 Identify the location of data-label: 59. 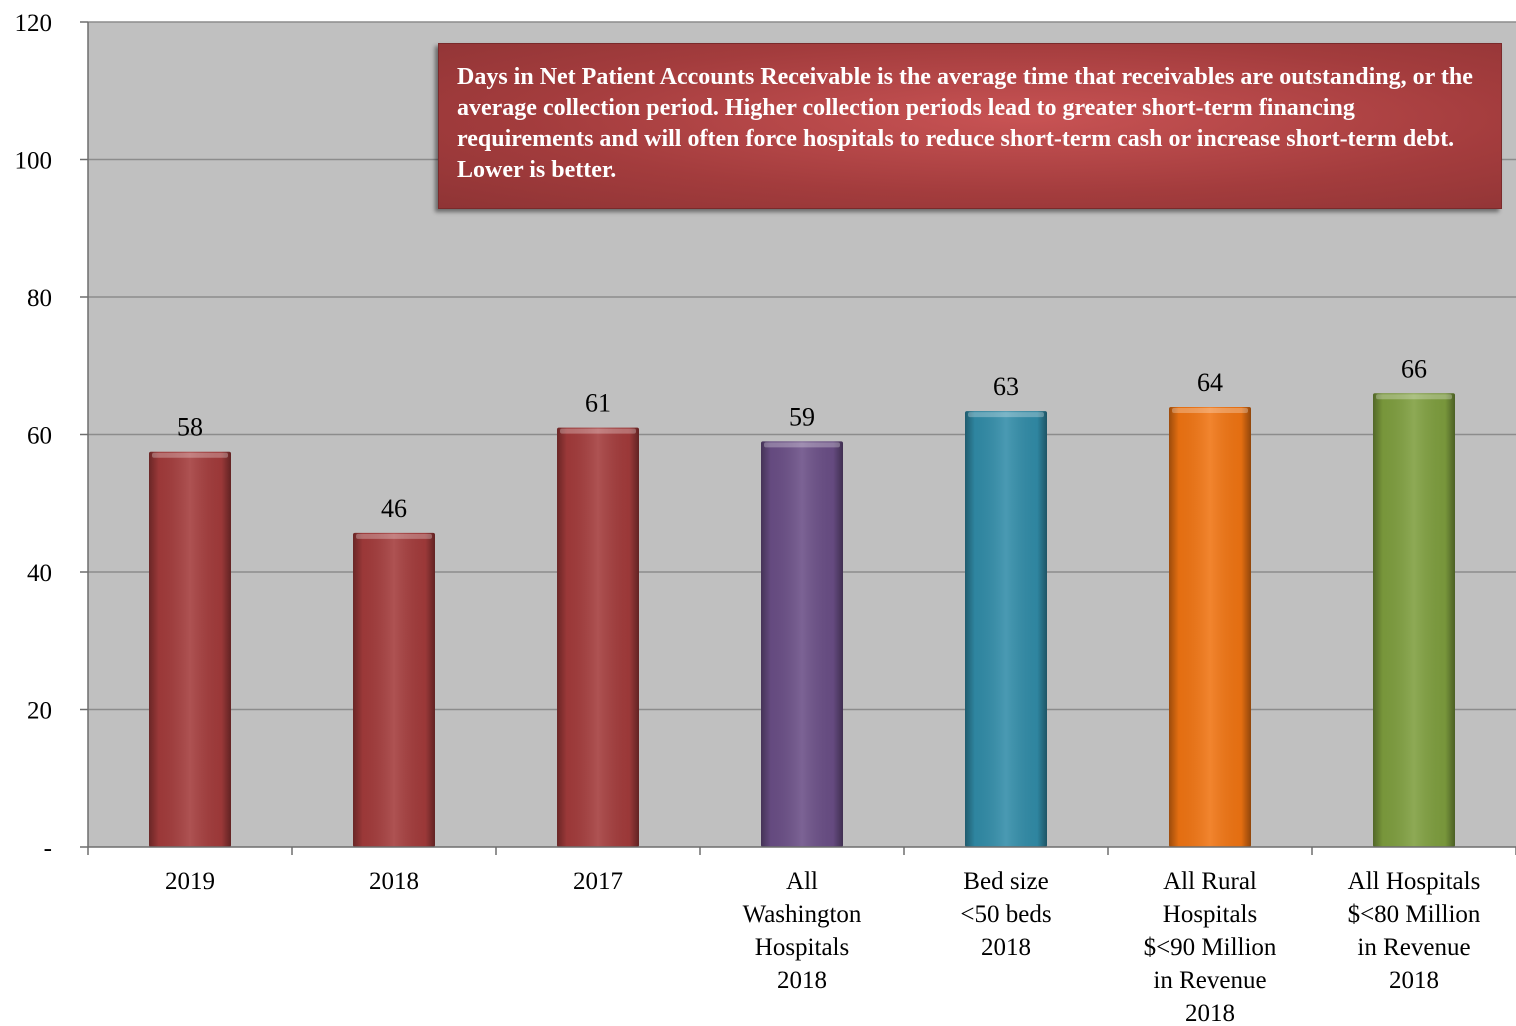
(802, 416).